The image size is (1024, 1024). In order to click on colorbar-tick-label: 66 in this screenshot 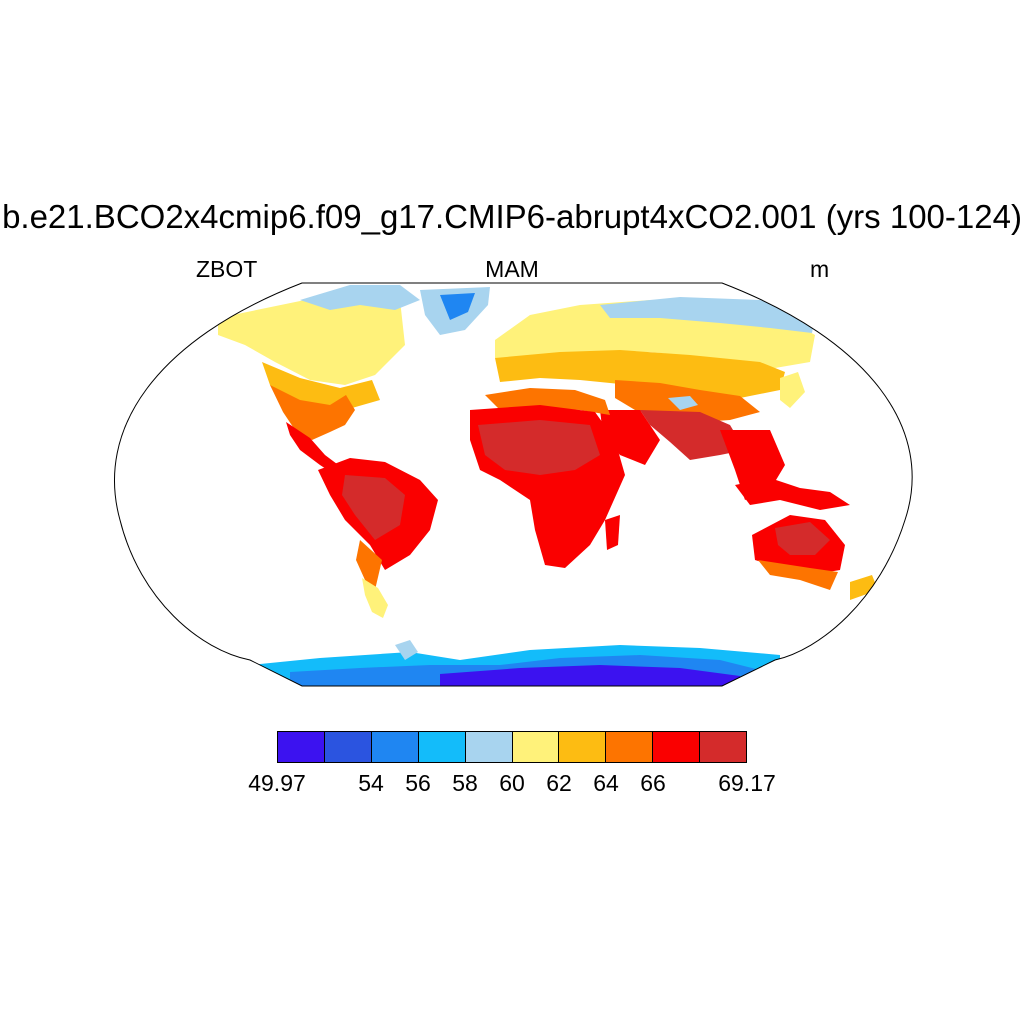, I will do `click(653, 783)`.